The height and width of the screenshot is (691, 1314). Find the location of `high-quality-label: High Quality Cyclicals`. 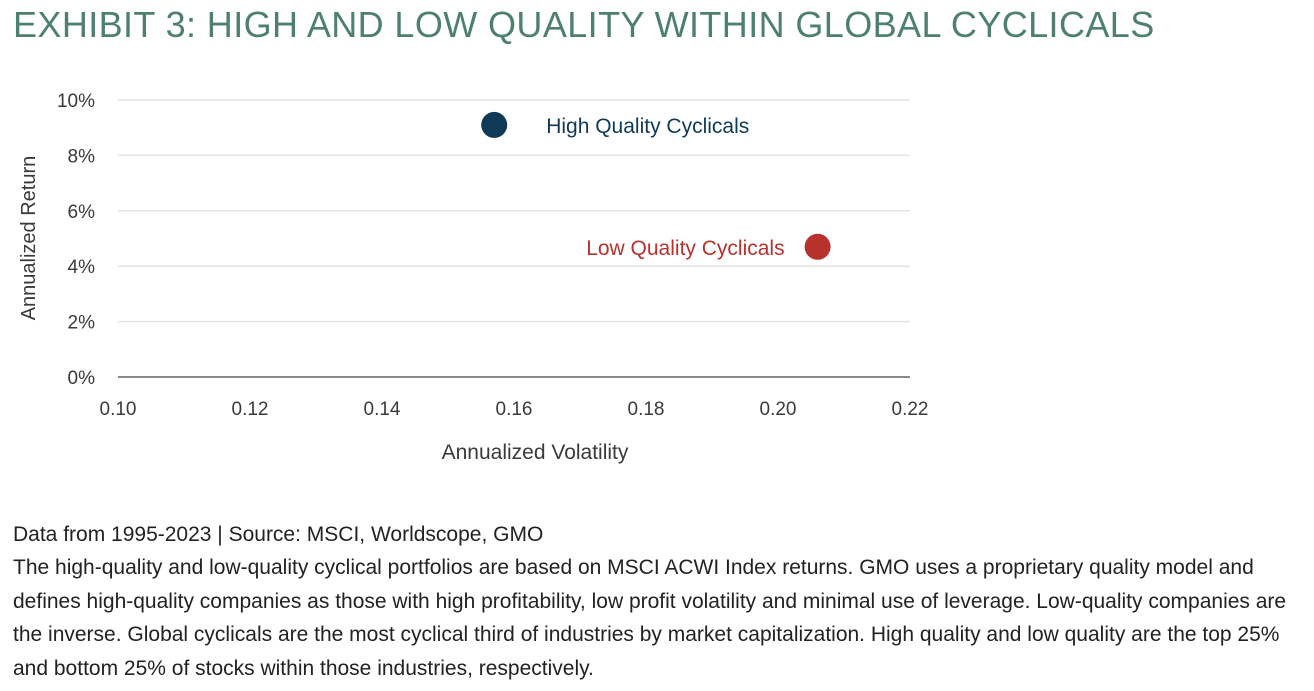

high-quality-label: High Quality Cyclicals is located at coordinates (647, 126).